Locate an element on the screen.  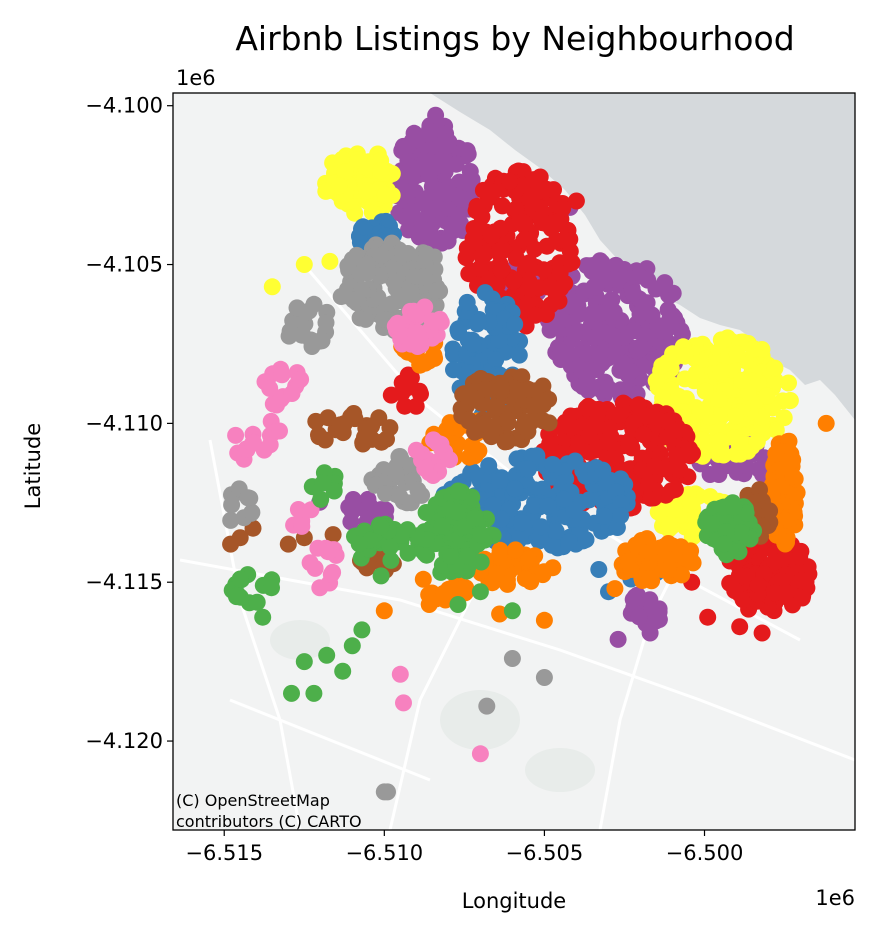
x-tick-label: −6.505 is located at coordinates (545, 853).